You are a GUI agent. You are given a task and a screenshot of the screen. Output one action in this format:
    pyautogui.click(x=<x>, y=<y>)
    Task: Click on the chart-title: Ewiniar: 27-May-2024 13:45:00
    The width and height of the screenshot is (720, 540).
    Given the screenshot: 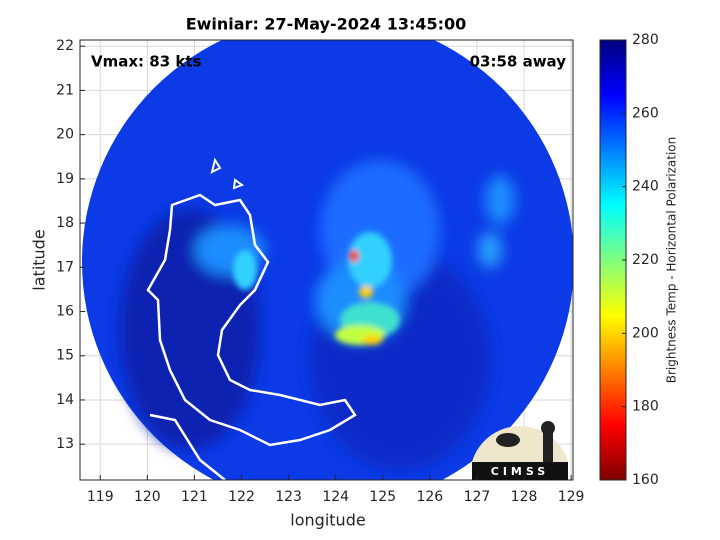 What is the action you would take?
    pyautogui.click(x=326, y=24)
    